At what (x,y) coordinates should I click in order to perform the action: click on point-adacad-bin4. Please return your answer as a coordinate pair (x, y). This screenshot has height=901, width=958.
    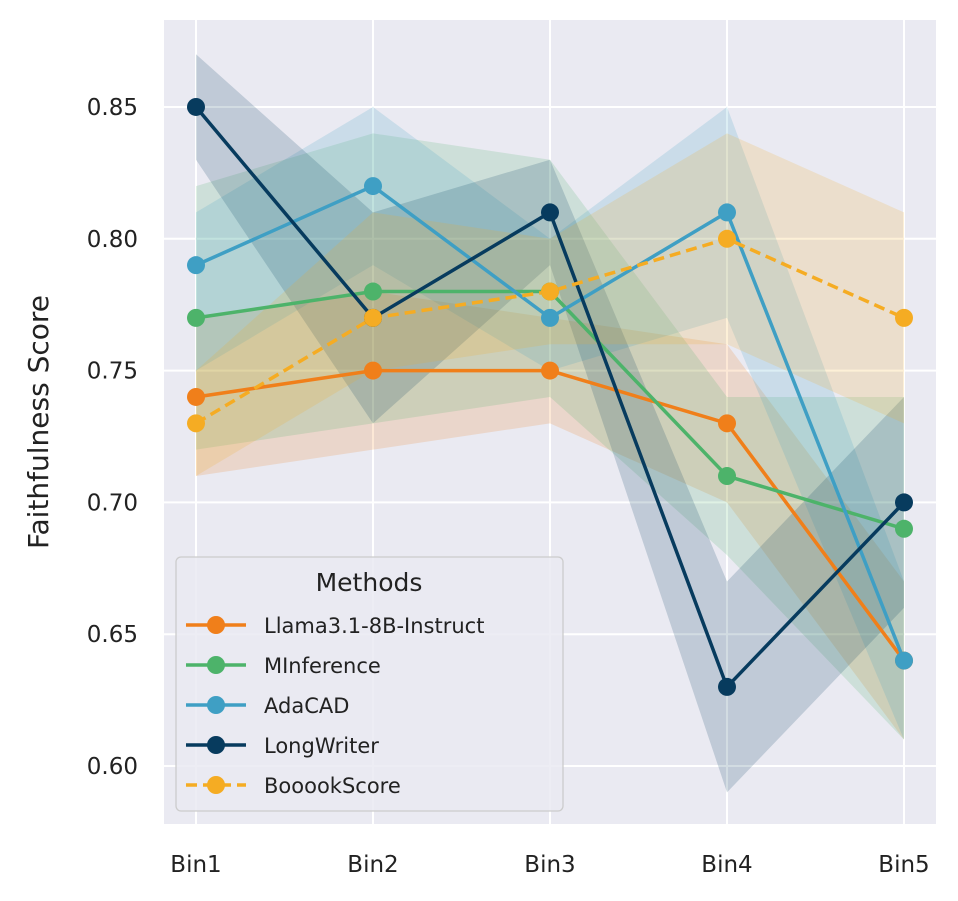
    Looking at the image, I should click on (727, 212).